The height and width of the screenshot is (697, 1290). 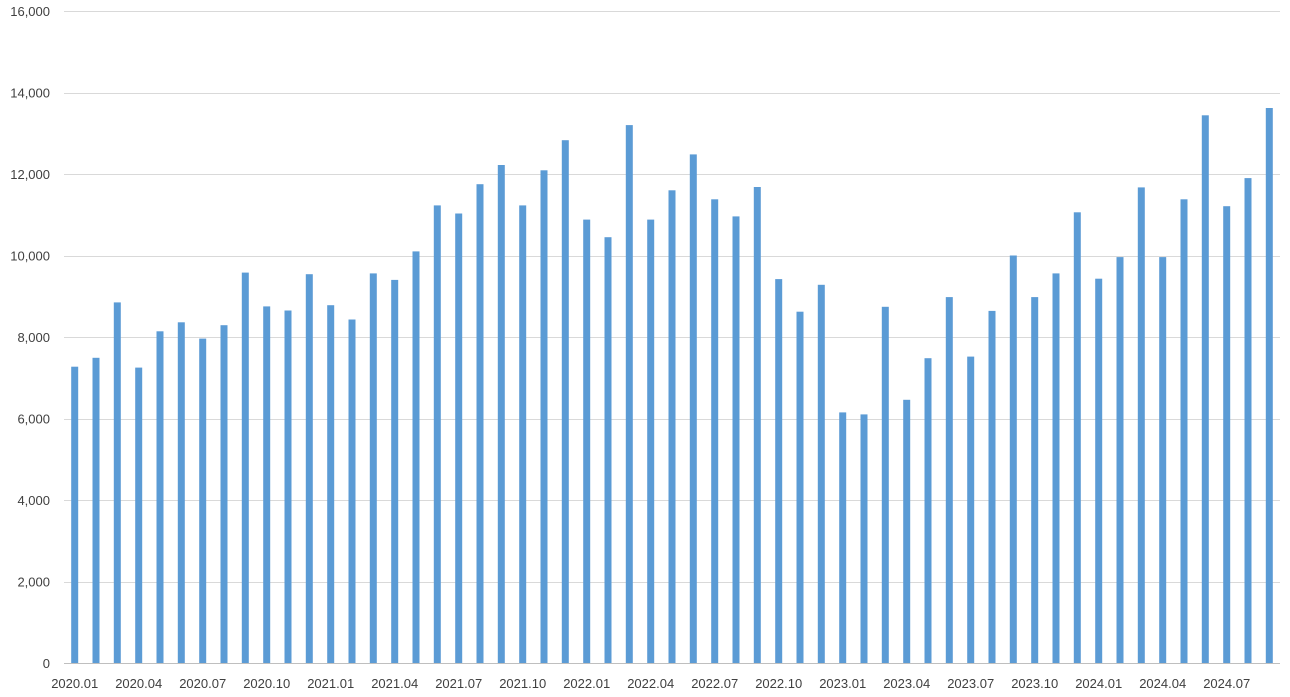 What do you see at coordinates (33, 582) in the screenshot?
I see `y-tick-label: 2,000` at bounding box center [33, 582].